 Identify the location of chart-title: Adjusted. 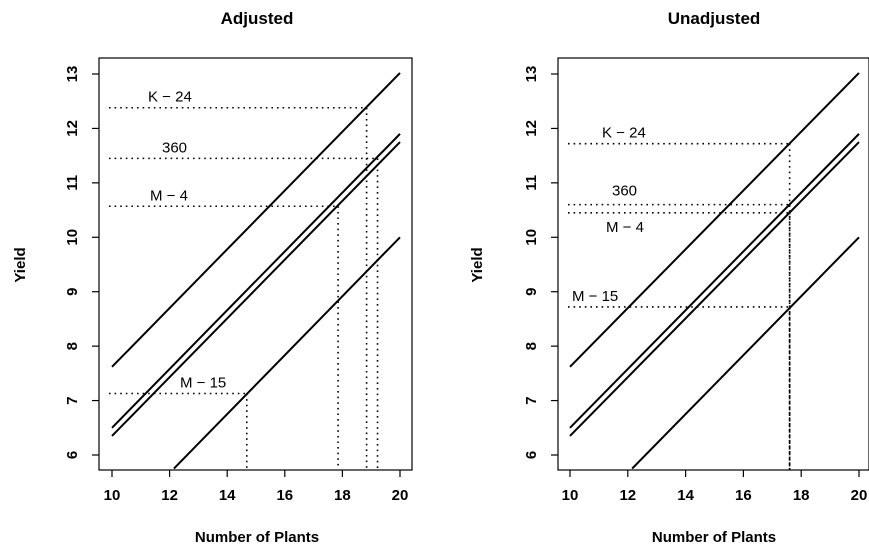
(257, 18).